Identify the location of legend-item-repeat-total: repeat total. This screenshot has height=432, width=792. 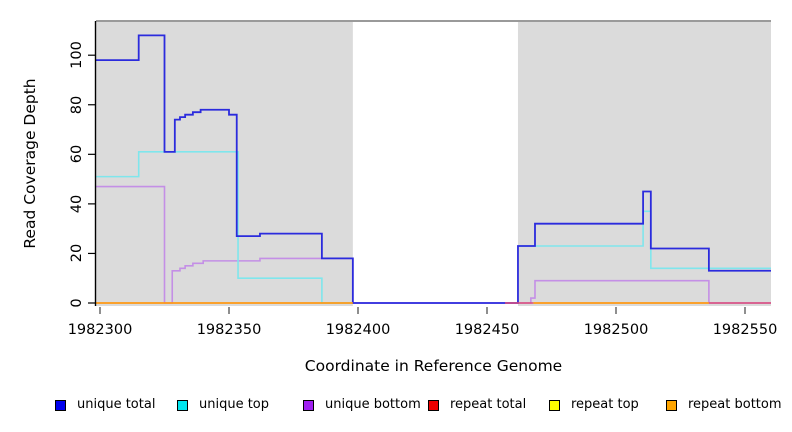
(477, 405).